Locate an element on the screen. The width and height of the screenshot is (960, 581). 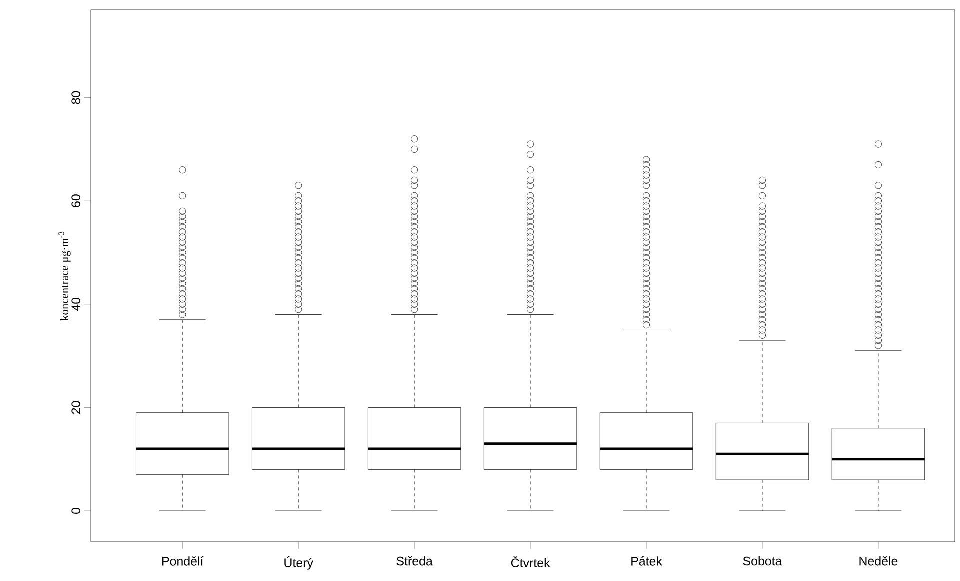
x-tick-label: Čtvrtek is located at coordinates (530, 562).